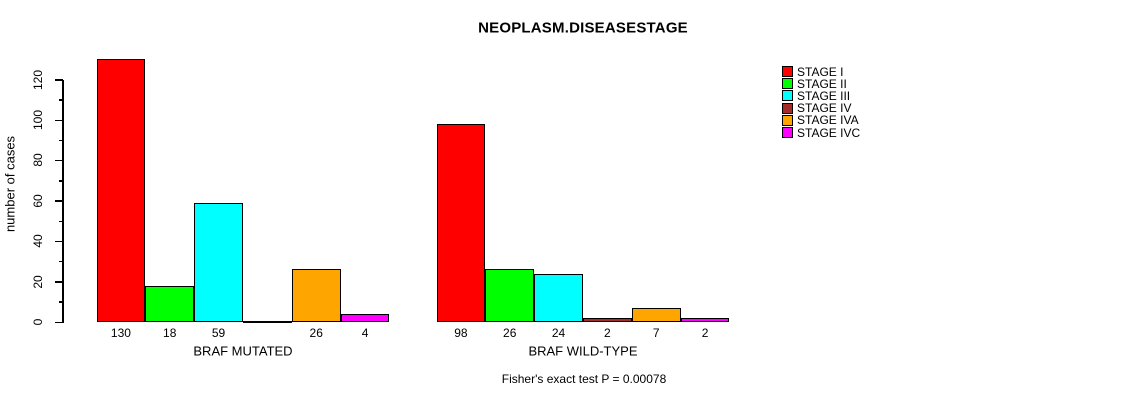  I want to click on bar-value-label: 4, so click(365, 333).